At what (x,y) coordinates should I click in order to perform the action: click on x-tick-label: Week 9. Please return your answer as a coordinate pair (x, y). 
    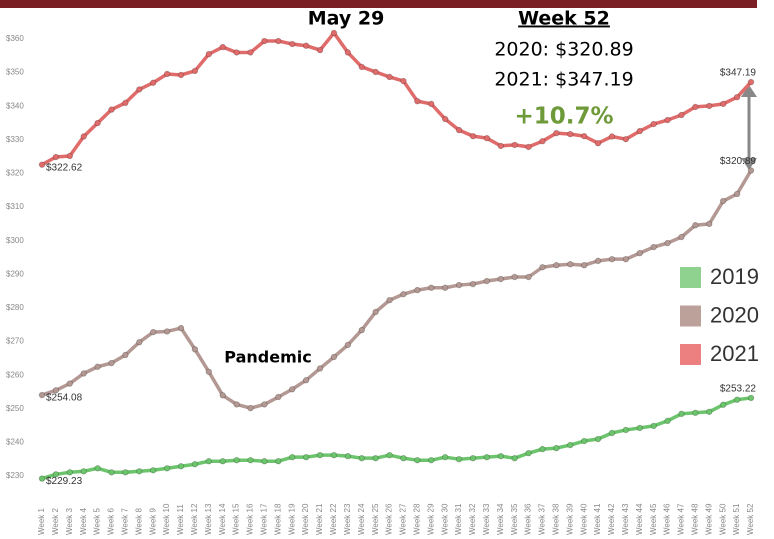
    Looking at the image, I should click on (152, 521).